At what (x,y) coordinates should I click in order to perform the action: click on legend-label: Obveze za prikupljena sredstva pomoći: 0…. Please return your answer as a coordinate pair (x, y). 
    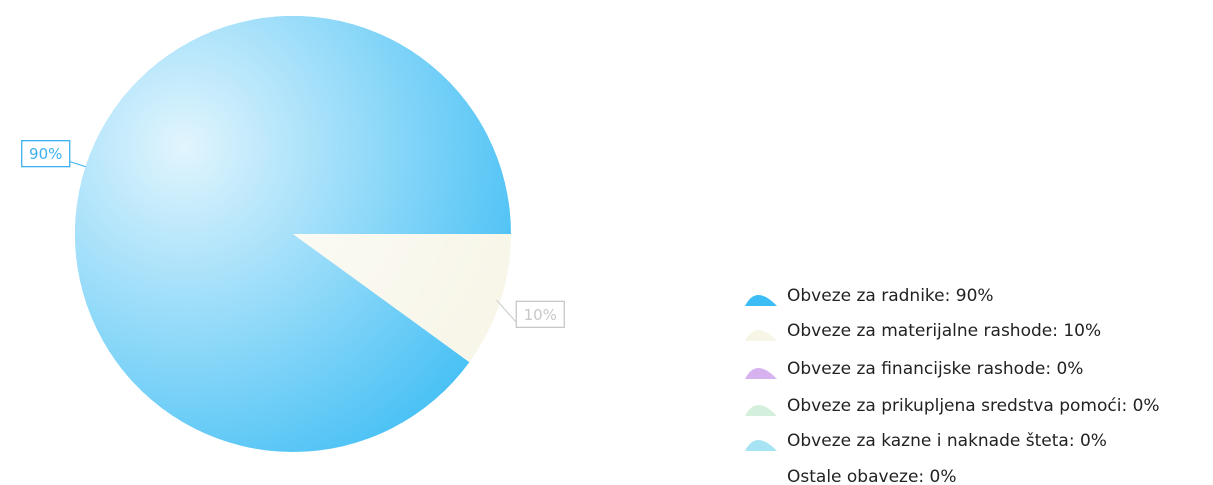
    Looking at the image, I should click on (973, 406).